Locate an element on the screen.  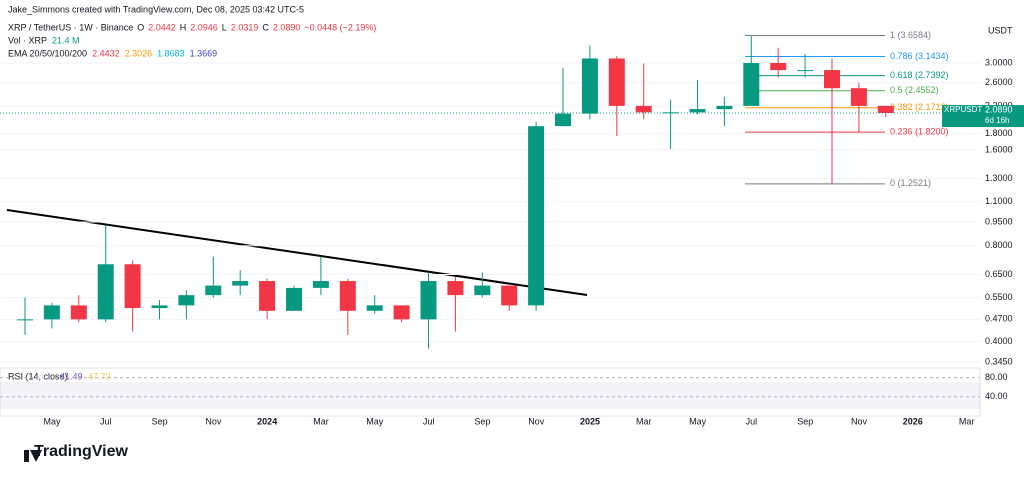
ohlc: 2.0319 is located at coordinates (245, 27).